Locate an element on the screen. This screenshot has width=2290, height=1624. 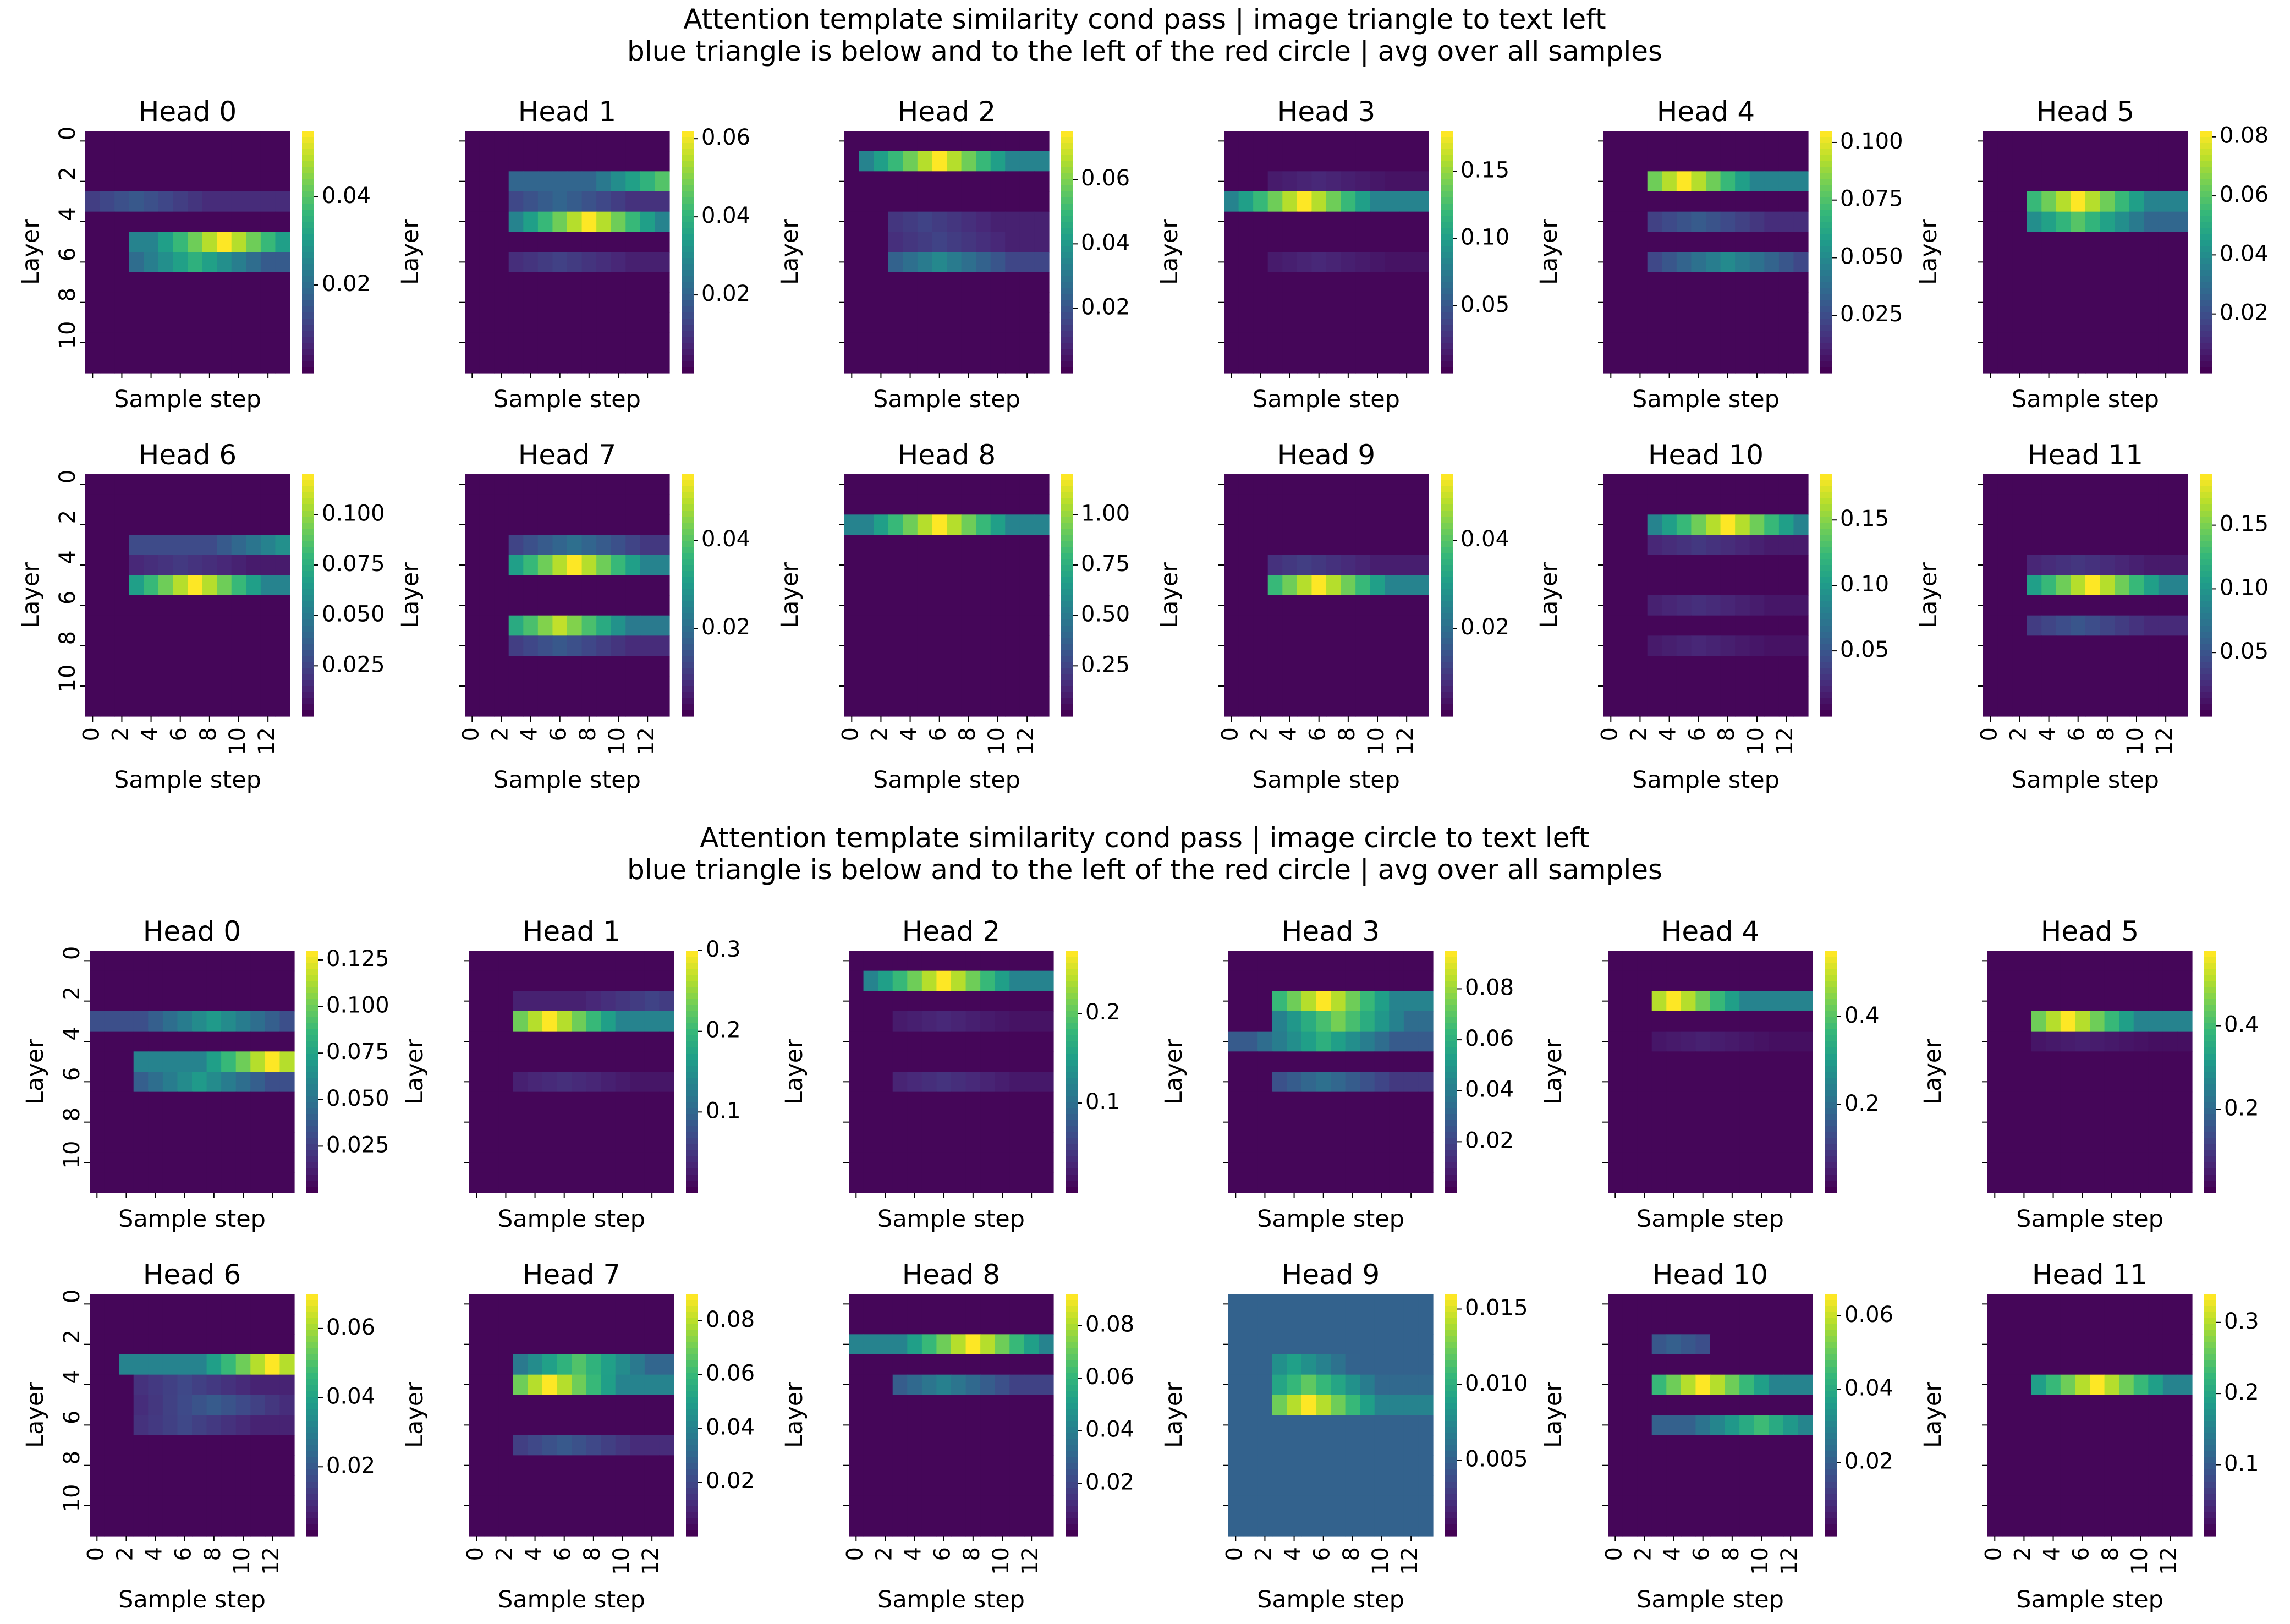
x-tick-label: 6 is located at coordinates (943, 1554).